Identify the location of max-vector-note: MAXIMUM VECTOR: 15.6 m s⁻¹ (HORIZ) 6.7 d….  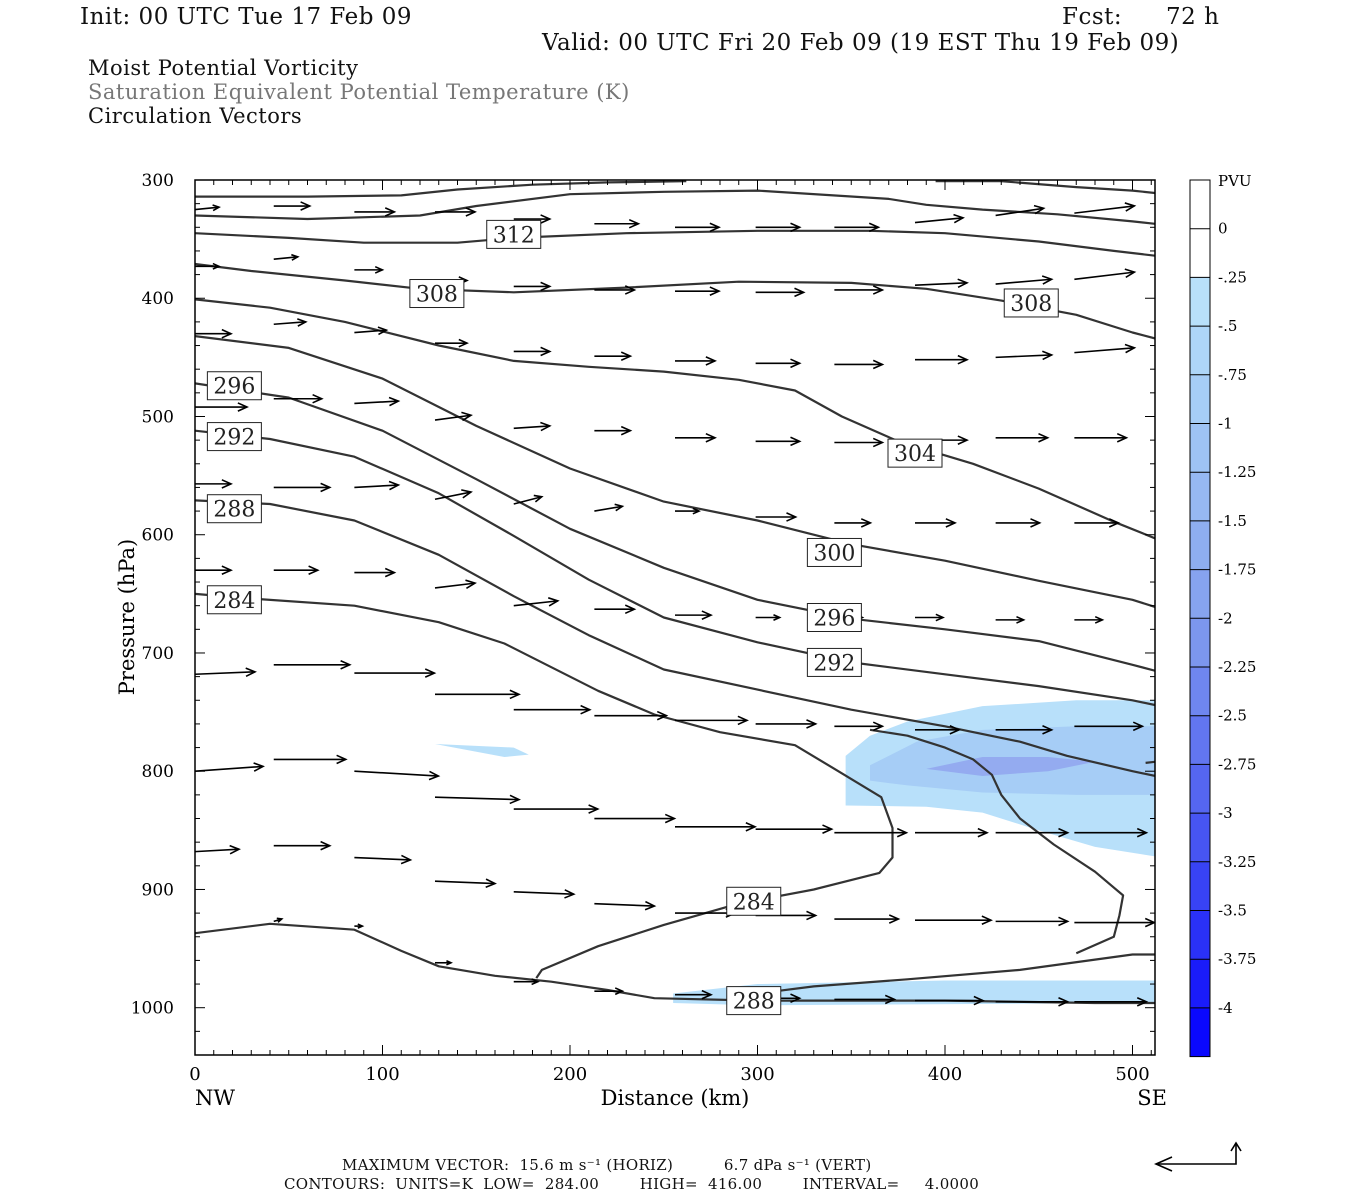
(607, 1165).